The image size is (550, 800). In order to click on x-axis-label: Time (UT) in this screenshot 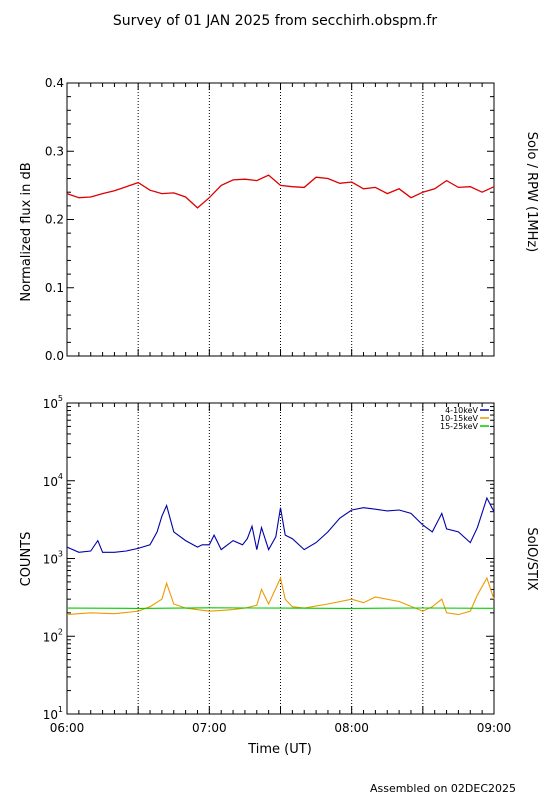, I will do `click(279, 749)`.